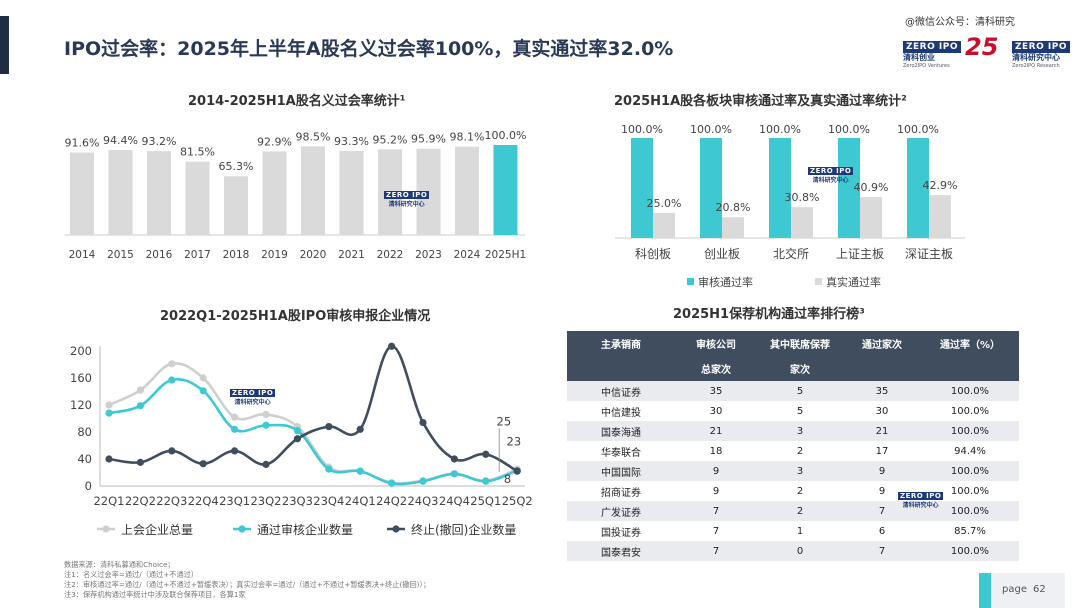 This screenshot has height=608, width=1080. Describe the element at coordinates (274, 141) in the screenshot. I see `nominal-value-label: 92.9%` at that location.